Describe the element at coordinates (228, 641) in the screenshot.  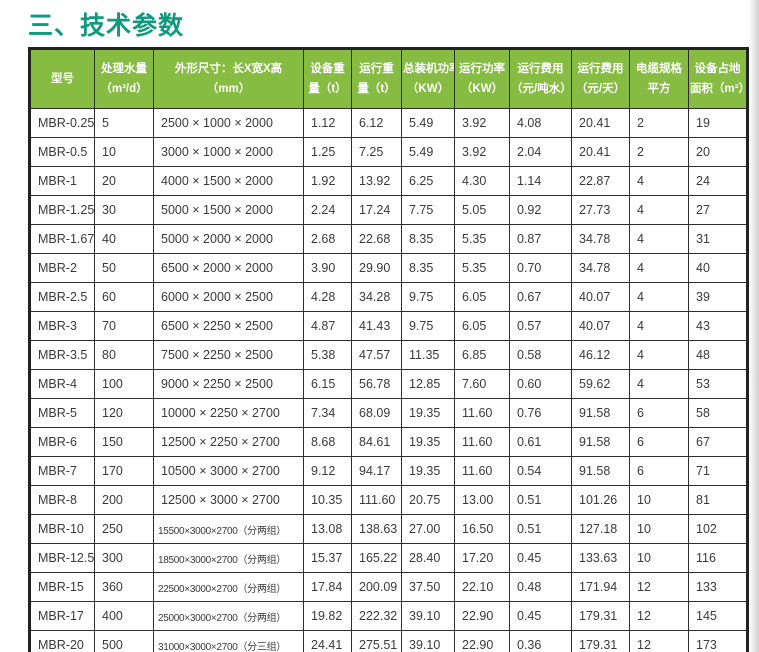
I see `cell-dimensions: 31000×3000×2700（分三组）` at that location.